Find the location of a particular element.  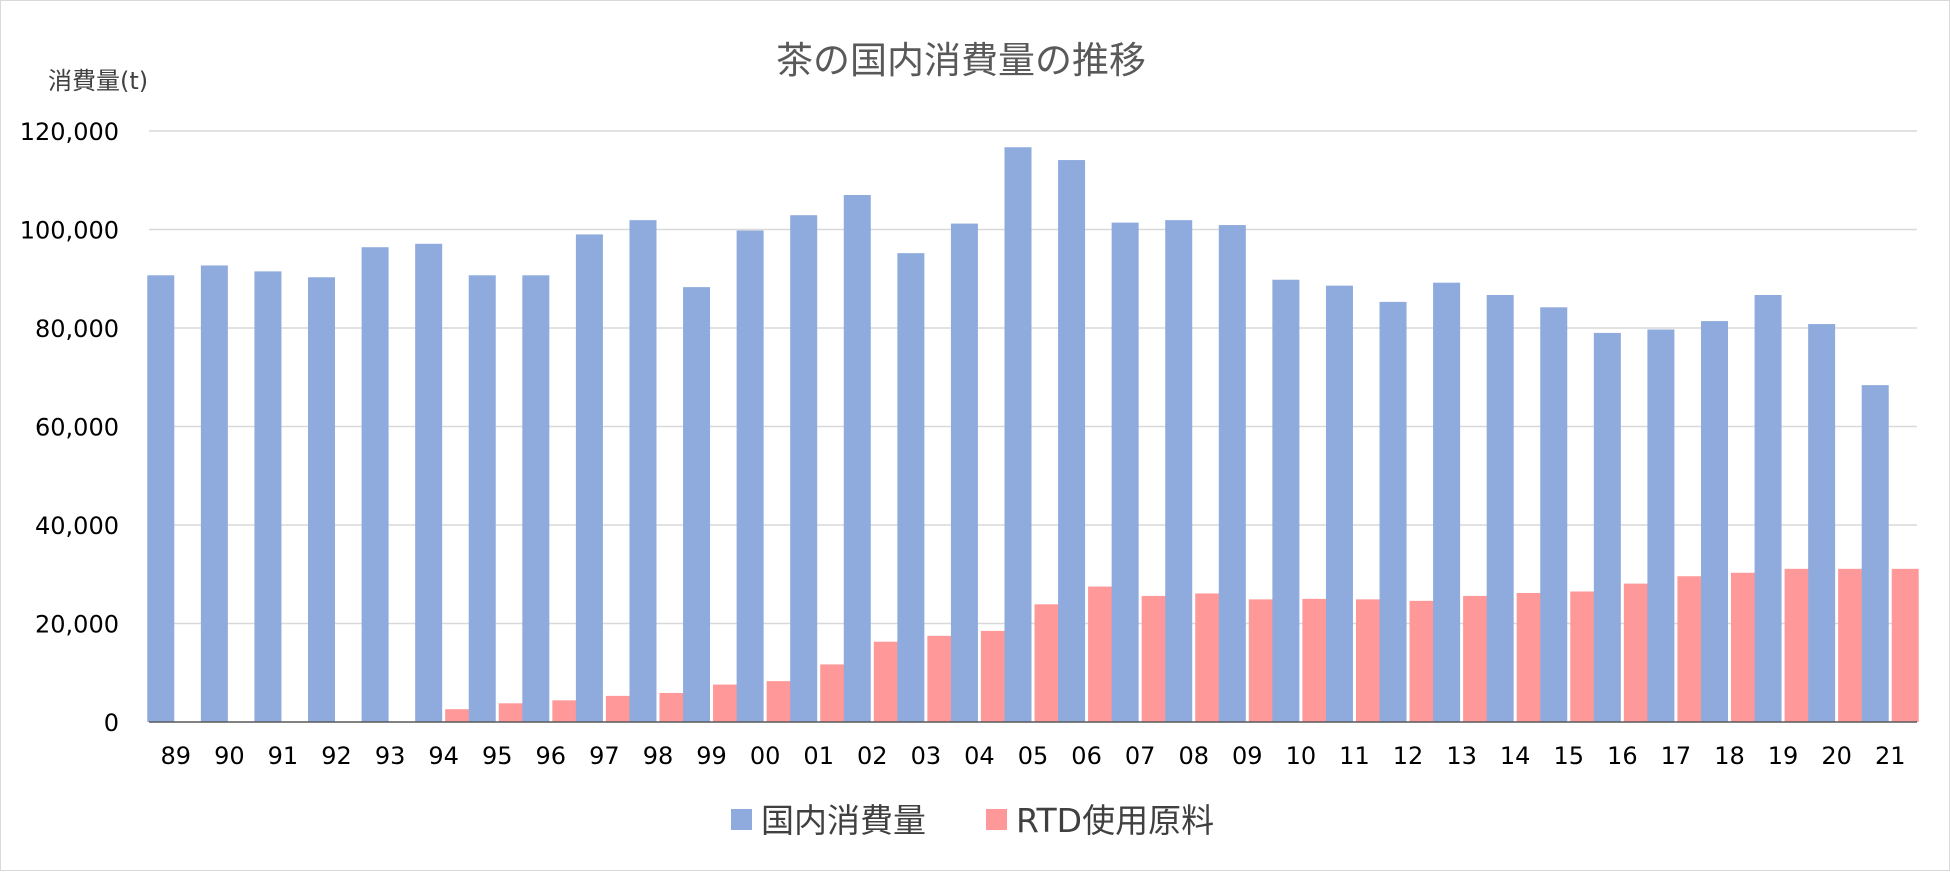

x-tick-label: 01 is located at coordinates (818, 756).